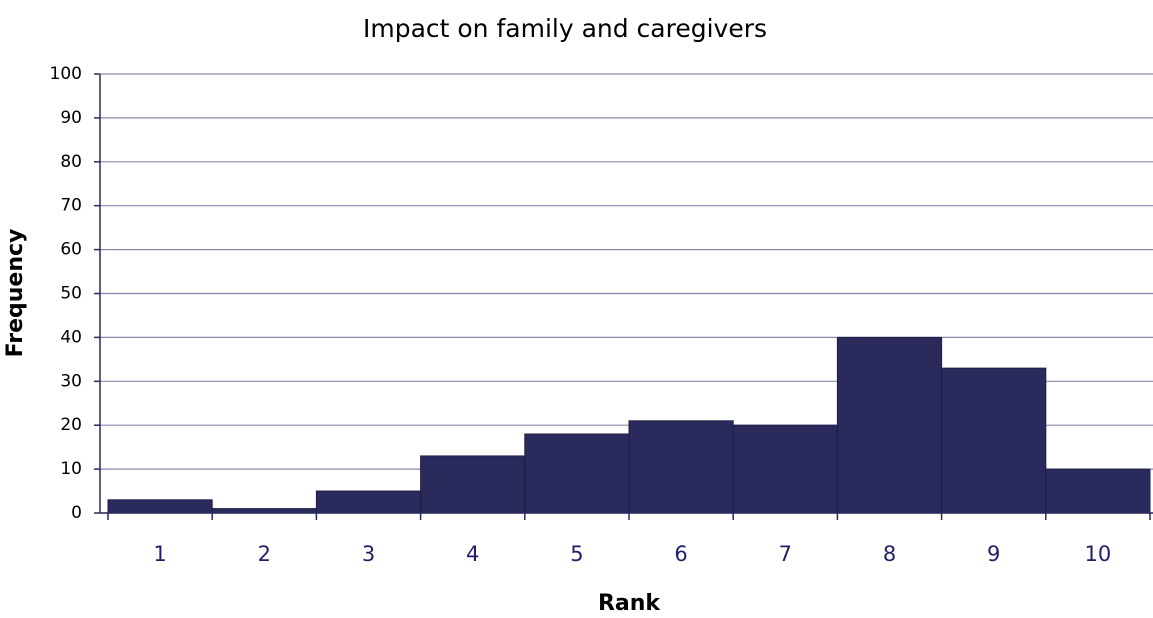 The image size is (1153, 618). Describe the element at coordinates (71, 162) in the screenshot. I see `y-tick-label: 80` at that location.